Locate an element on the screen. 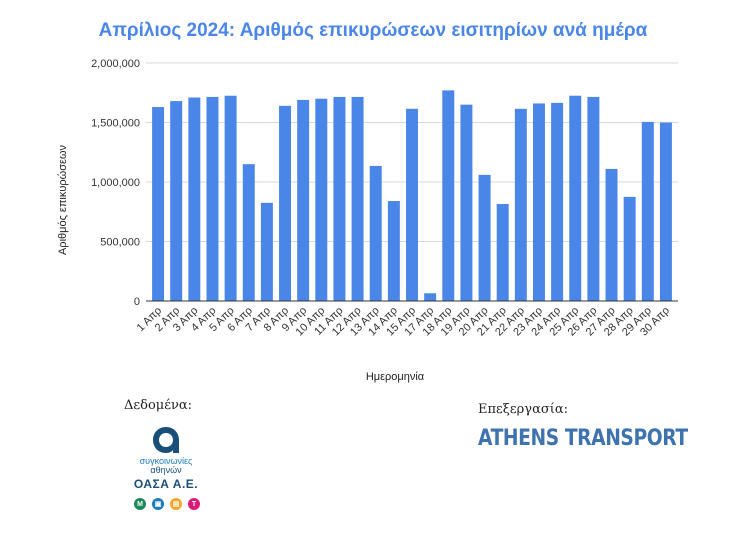  y-axis-ticks: 0 500,000 1,000,000 1,500,000 2,000,000 is located at coordinates (115, 183).